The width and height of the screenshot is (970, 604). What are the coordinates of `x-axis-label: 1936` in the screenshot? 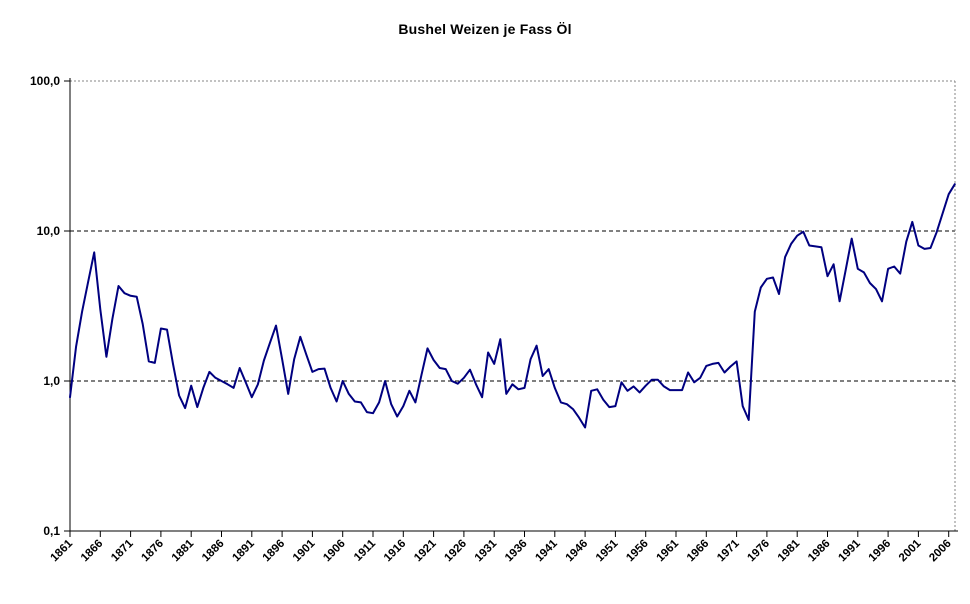 It's located at (516, 551).